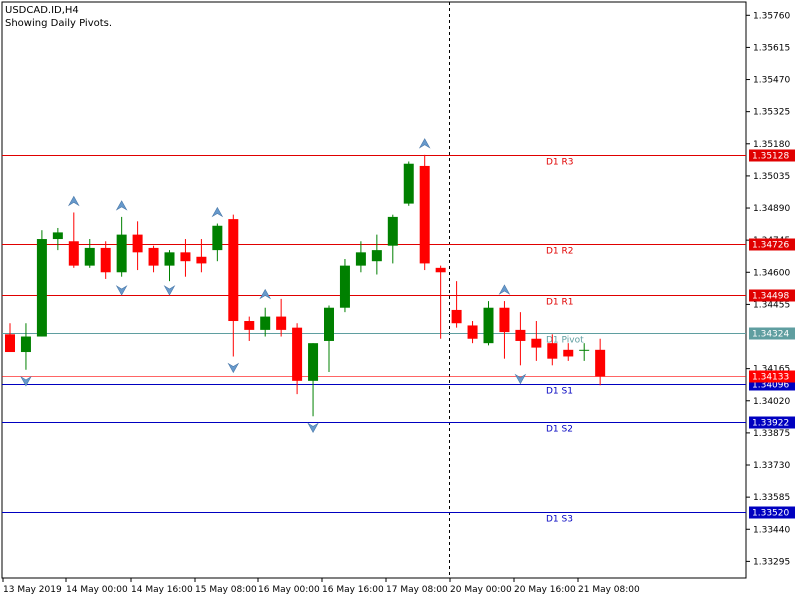 Image resolution: width=800 pixels, height=600 pixels. I want to click on price-axis-label: 1.33295, so click(771, 562).